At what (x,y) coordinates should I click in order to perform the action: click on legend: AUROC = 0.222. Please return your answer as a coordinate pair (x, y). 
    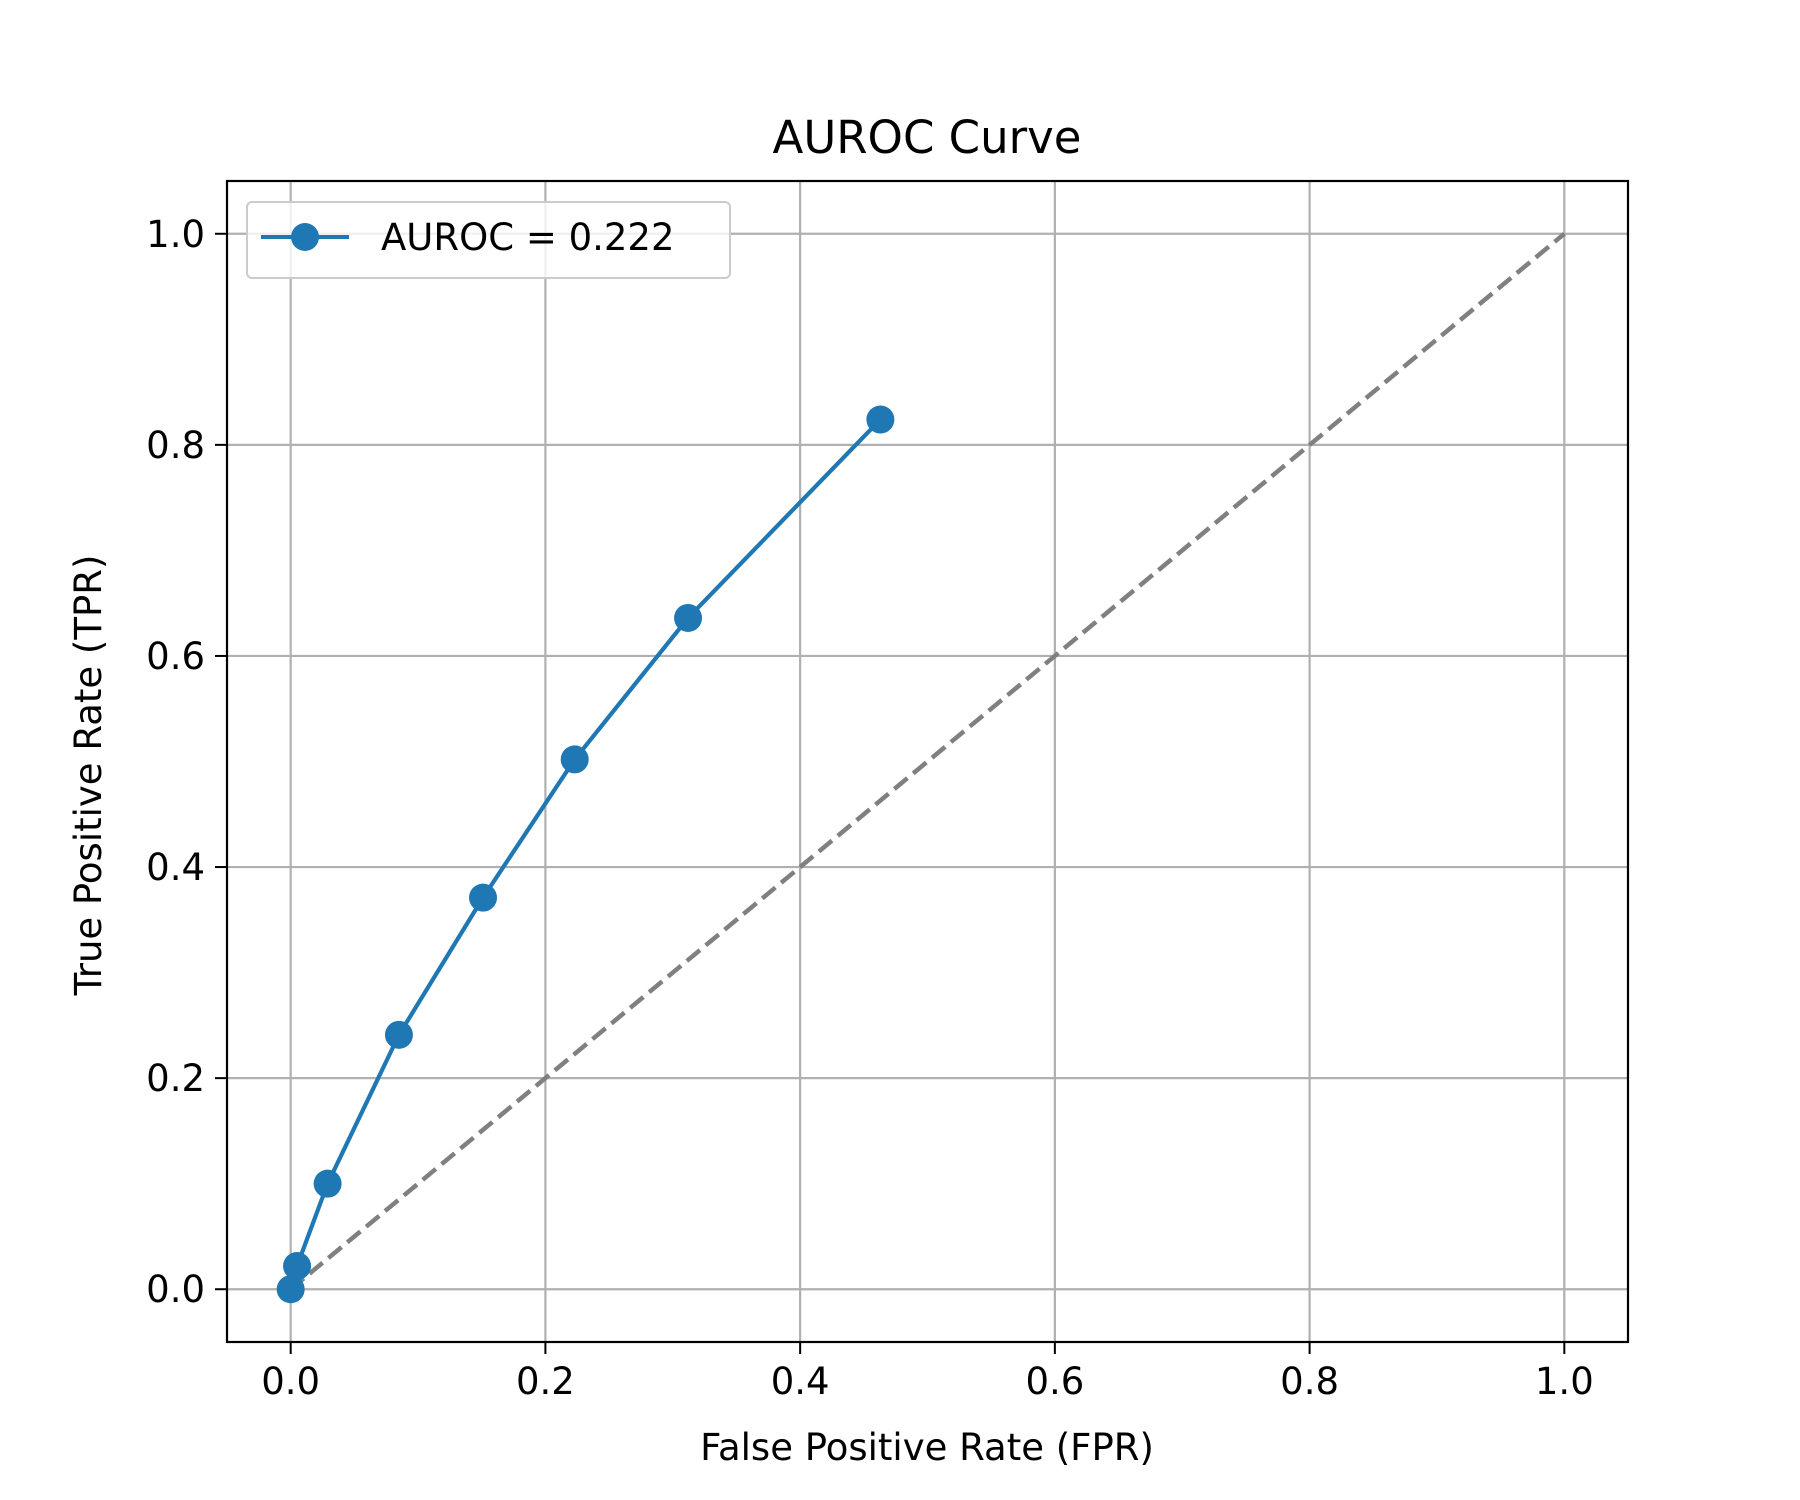
    Looking at the image, I should click on (488, 240).